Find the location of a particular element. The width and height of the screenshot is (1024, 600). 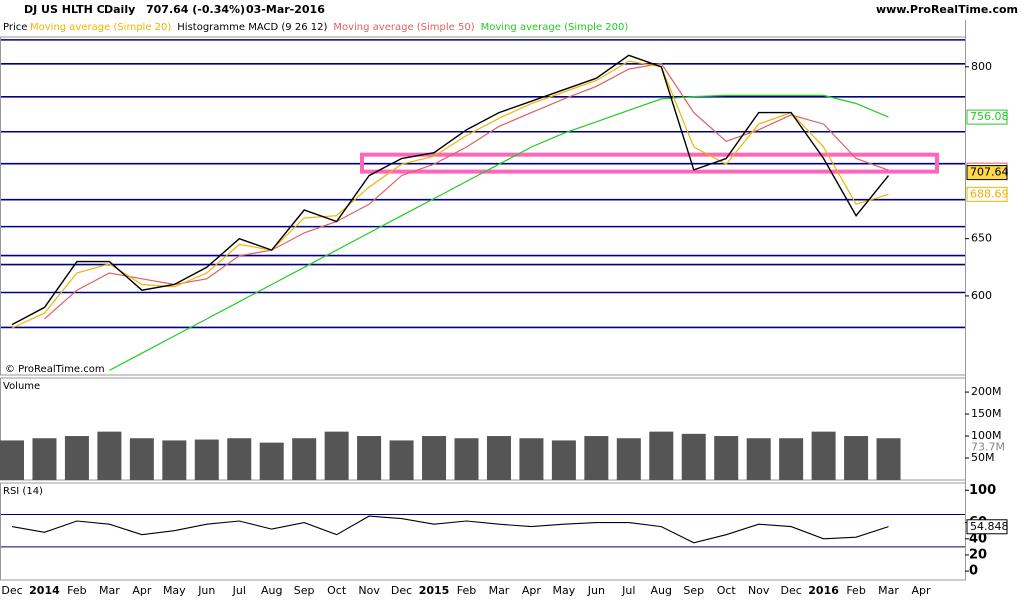

legend-extra: Histogramme MACD (9 26 12) is located at coordinates (252, 27).